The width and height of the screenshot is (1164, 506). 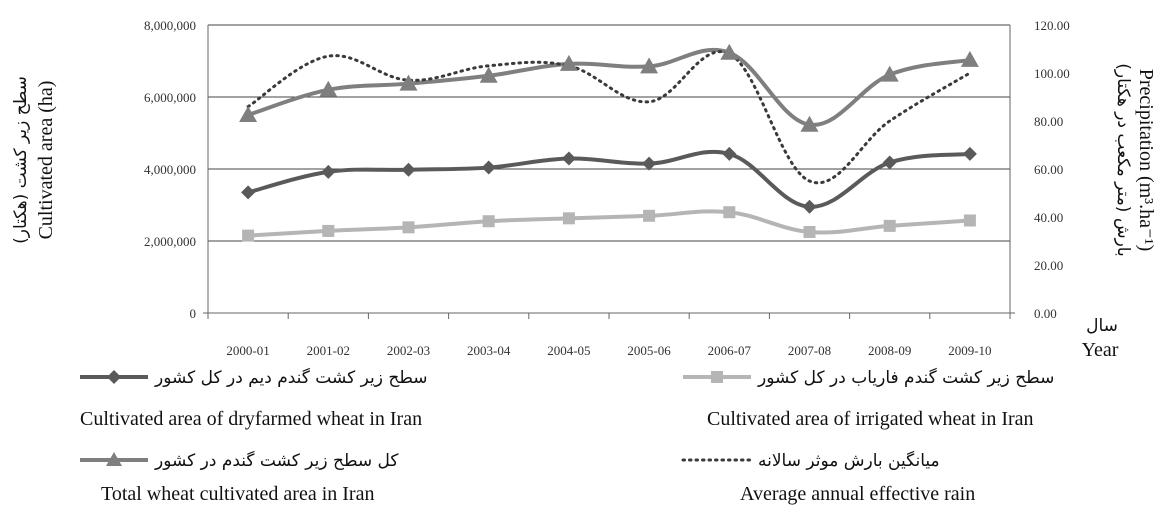 I want to click on x-tick-label: 2003-04, so click(x=489, y=350).